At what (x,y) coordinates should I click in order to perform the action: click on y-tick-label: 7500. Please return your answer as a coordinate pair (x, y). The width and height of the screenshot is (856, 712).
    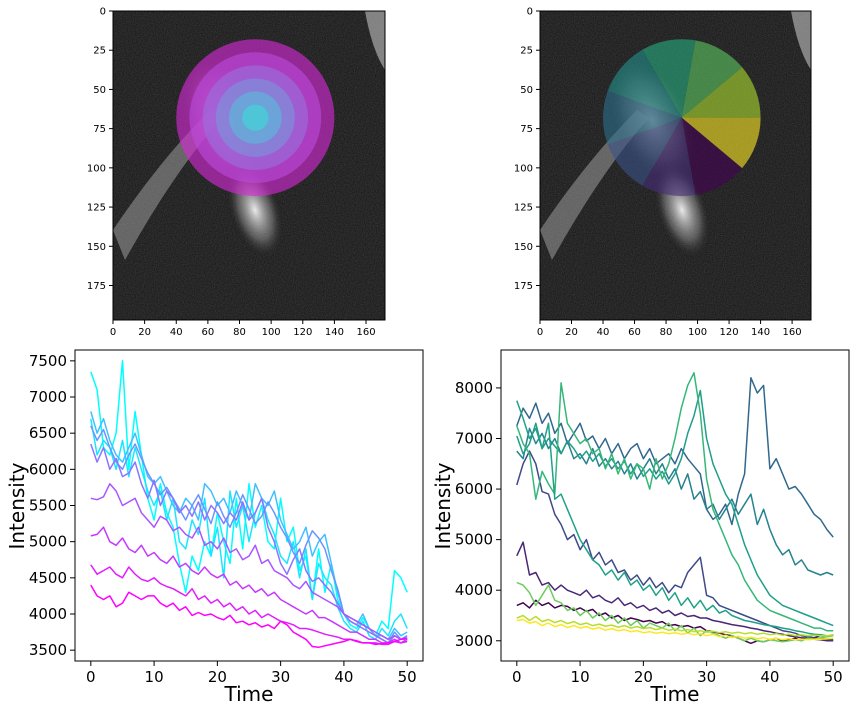
    Looking at the image, I should click on (48, 361).